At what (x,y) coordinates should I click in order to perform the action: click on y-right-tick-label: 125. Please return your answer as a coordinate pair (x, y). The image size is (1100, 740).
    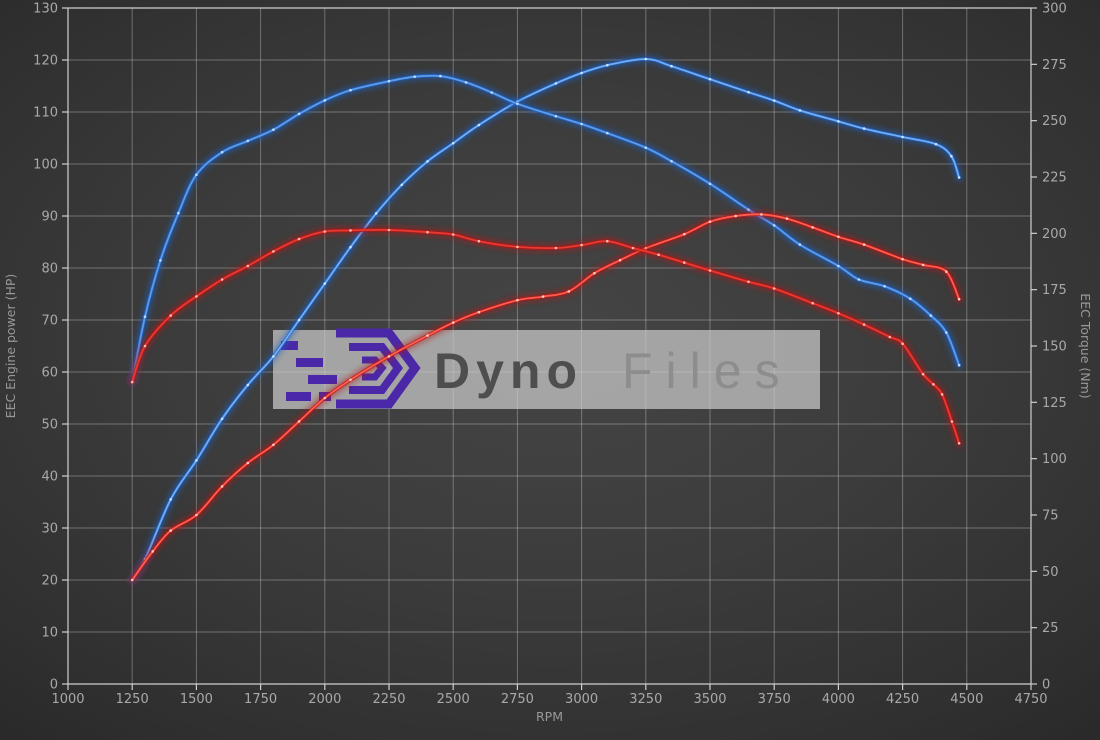
    Looking at the image, I should click on (1054, 403).